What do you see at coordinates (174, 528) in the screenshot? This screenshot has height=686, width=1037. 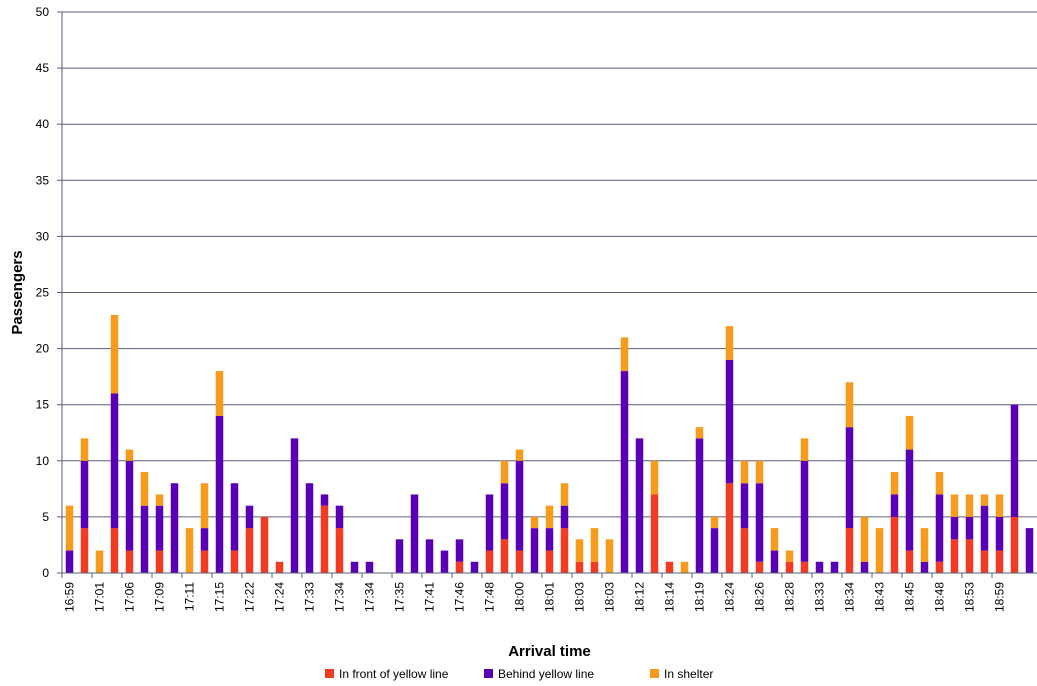 I see `bar-segment-s1-i7` at bounding box center [174, 528].